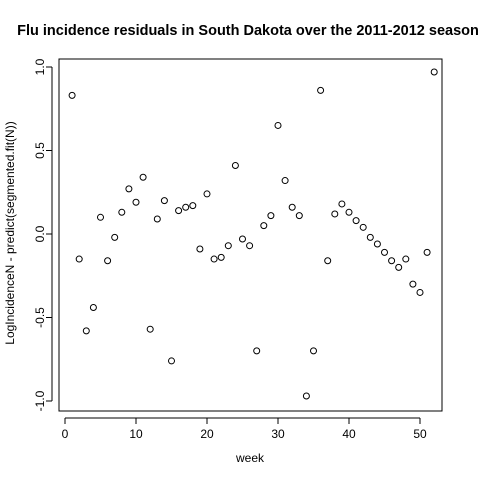 This screenshot has width=480, height=480. What do you see at coordinates (250, 458) in the screenshot?
I see `x-axis-label: week` at bounding box center [250, 458].